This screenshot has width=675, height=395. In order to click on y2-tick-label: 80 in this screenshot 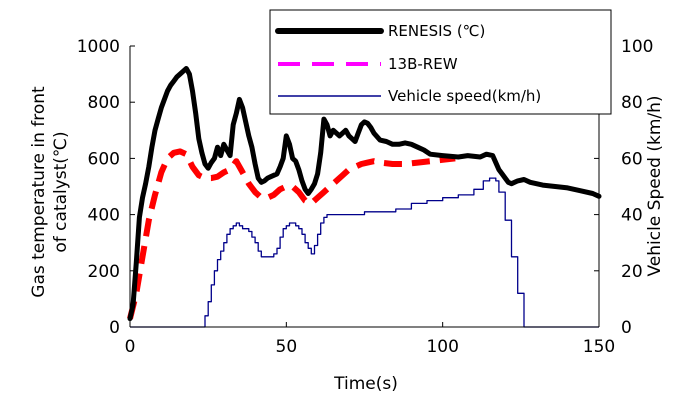, I will do `click(632, 103)`.